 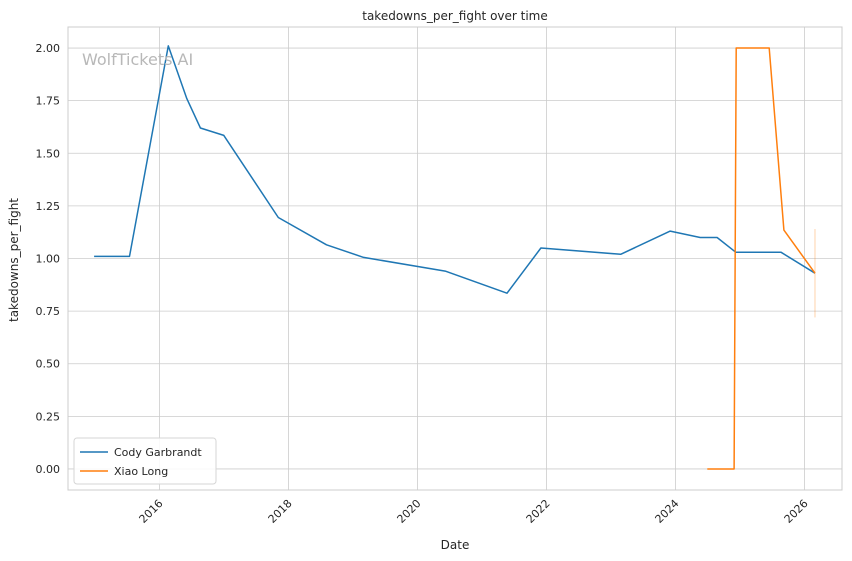 I want to click on watermark: WolfTickets AI, so click(x=137, y=59).